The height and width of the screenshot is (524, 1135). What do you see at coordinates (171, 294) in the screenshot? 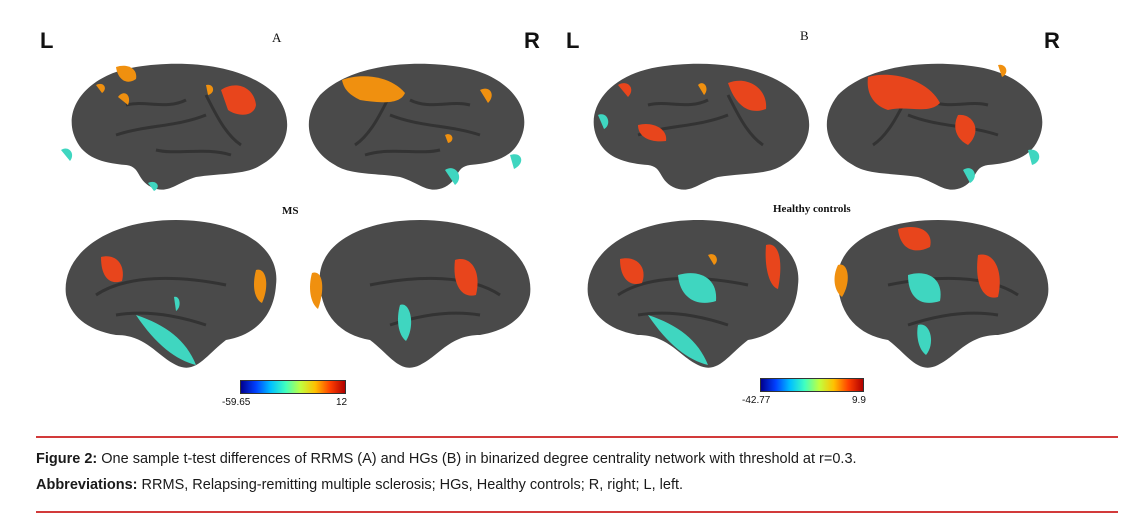
I see `panel-a-left-medial-brain` at bounding box center [171, 294].